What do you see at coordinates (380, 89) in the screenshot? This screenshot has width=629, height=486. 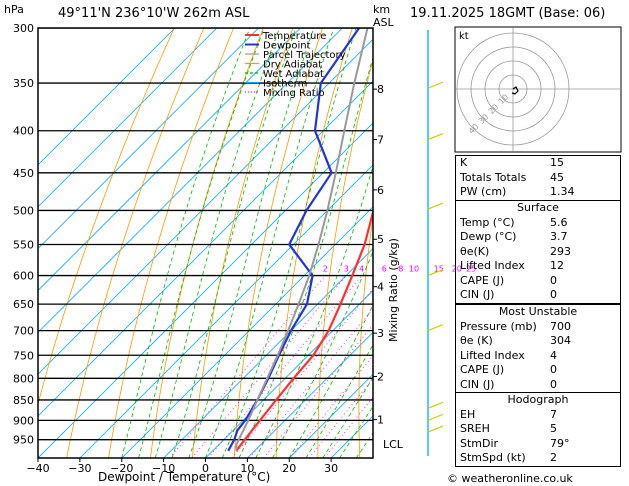 I see `km-tick-label: 8` at bounding box center [380, 89].